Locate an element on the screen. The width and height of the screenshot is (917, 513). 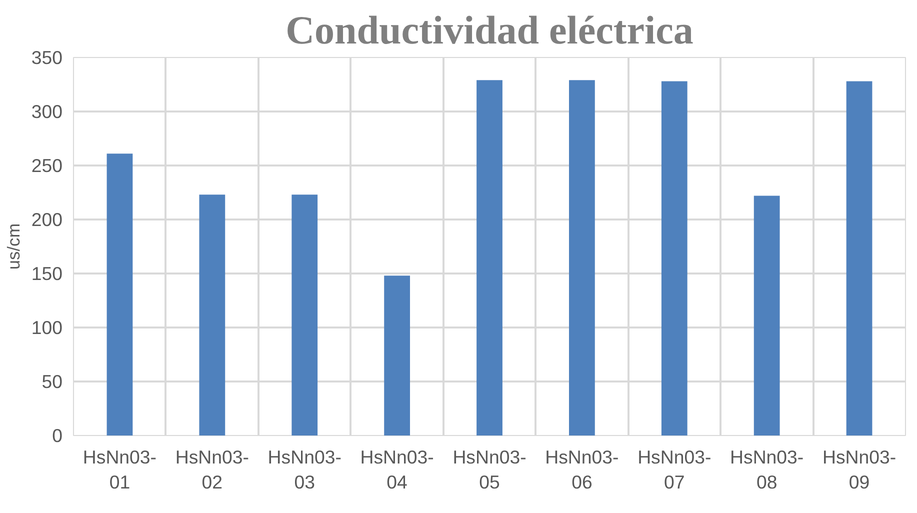
y-tick-label: 50 is located at coordinates (52, 381).